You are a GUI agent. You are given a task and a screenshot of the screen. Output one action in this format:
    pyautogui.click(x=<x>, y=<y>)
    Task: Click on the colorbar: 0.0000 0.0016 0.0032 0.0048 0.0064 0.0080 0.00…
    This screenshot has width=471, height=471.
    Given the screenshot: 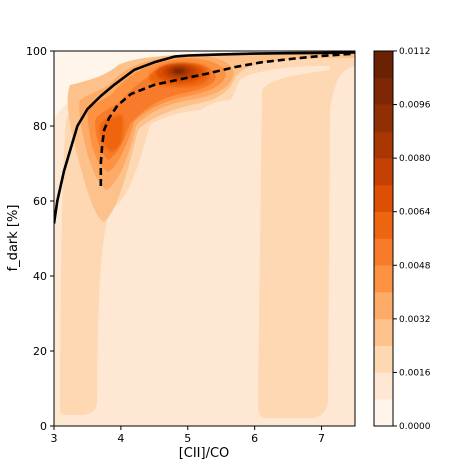 What is the action you would take?
    pyautogui.click(x=402, y=239)
    